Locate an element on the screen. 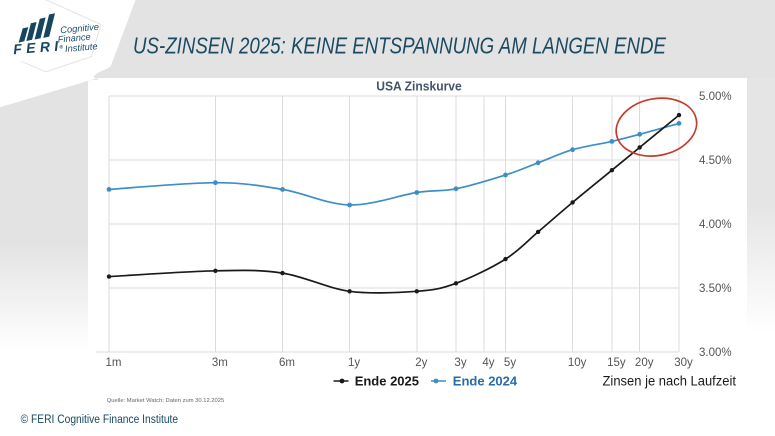 This screenshot has height=436, width=775. svg-text: 2y is located at coordinates (421, 363).